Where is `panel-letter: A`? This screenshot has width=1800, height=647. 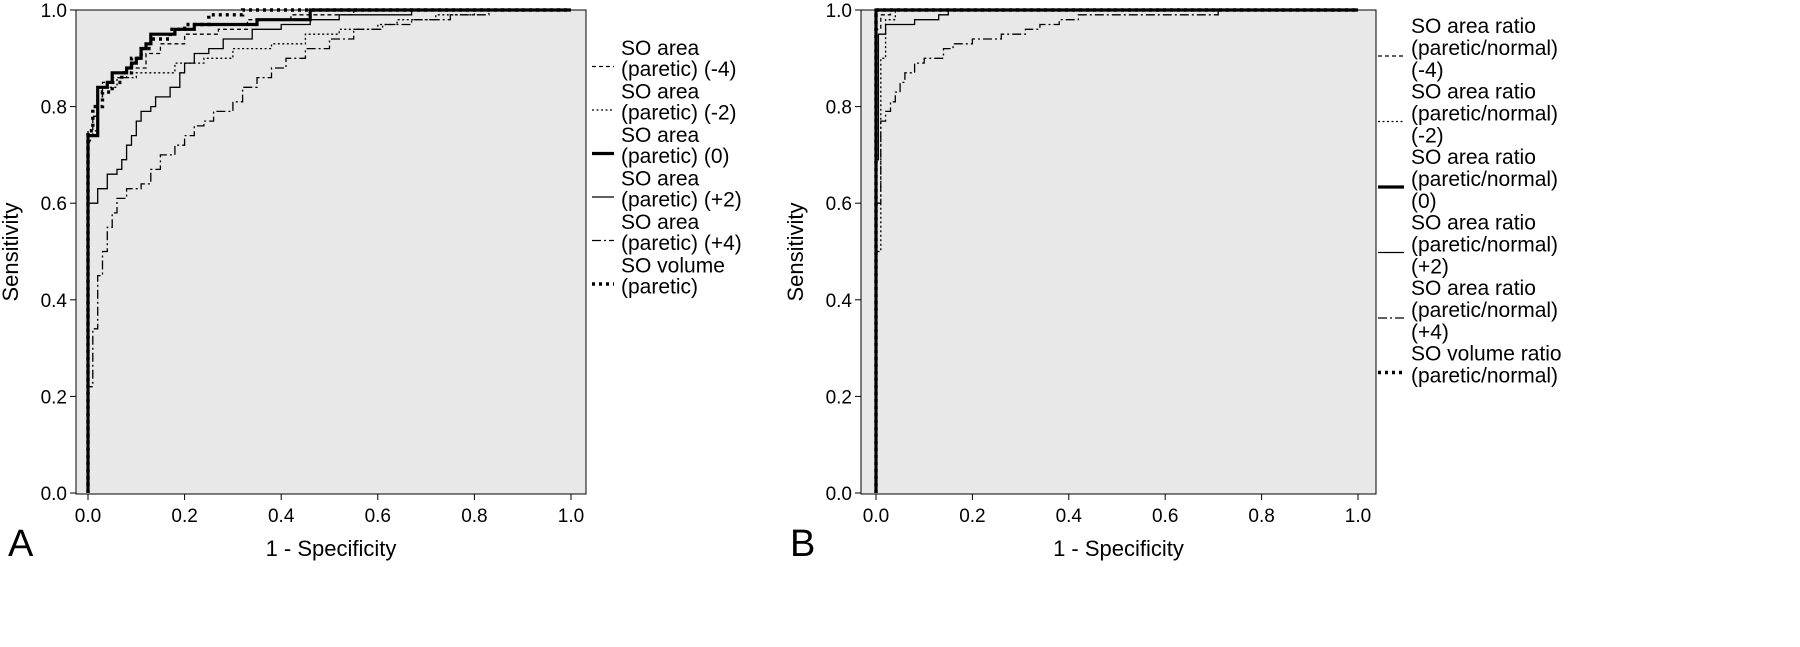 panel-letter: A is located at coordinates (21, 544).